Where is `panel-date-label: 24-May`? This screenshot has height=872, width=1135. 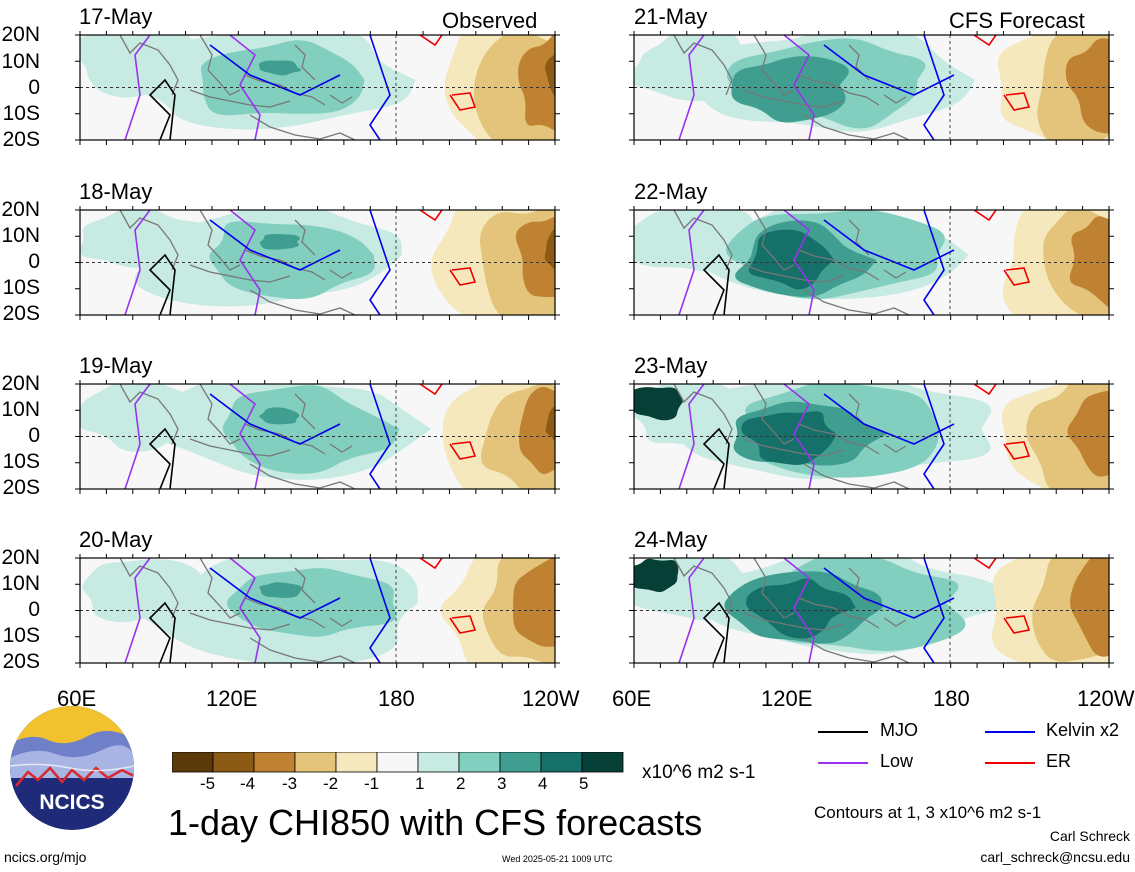 panel-date-label: 24-May is located at coordinates (671, 539).